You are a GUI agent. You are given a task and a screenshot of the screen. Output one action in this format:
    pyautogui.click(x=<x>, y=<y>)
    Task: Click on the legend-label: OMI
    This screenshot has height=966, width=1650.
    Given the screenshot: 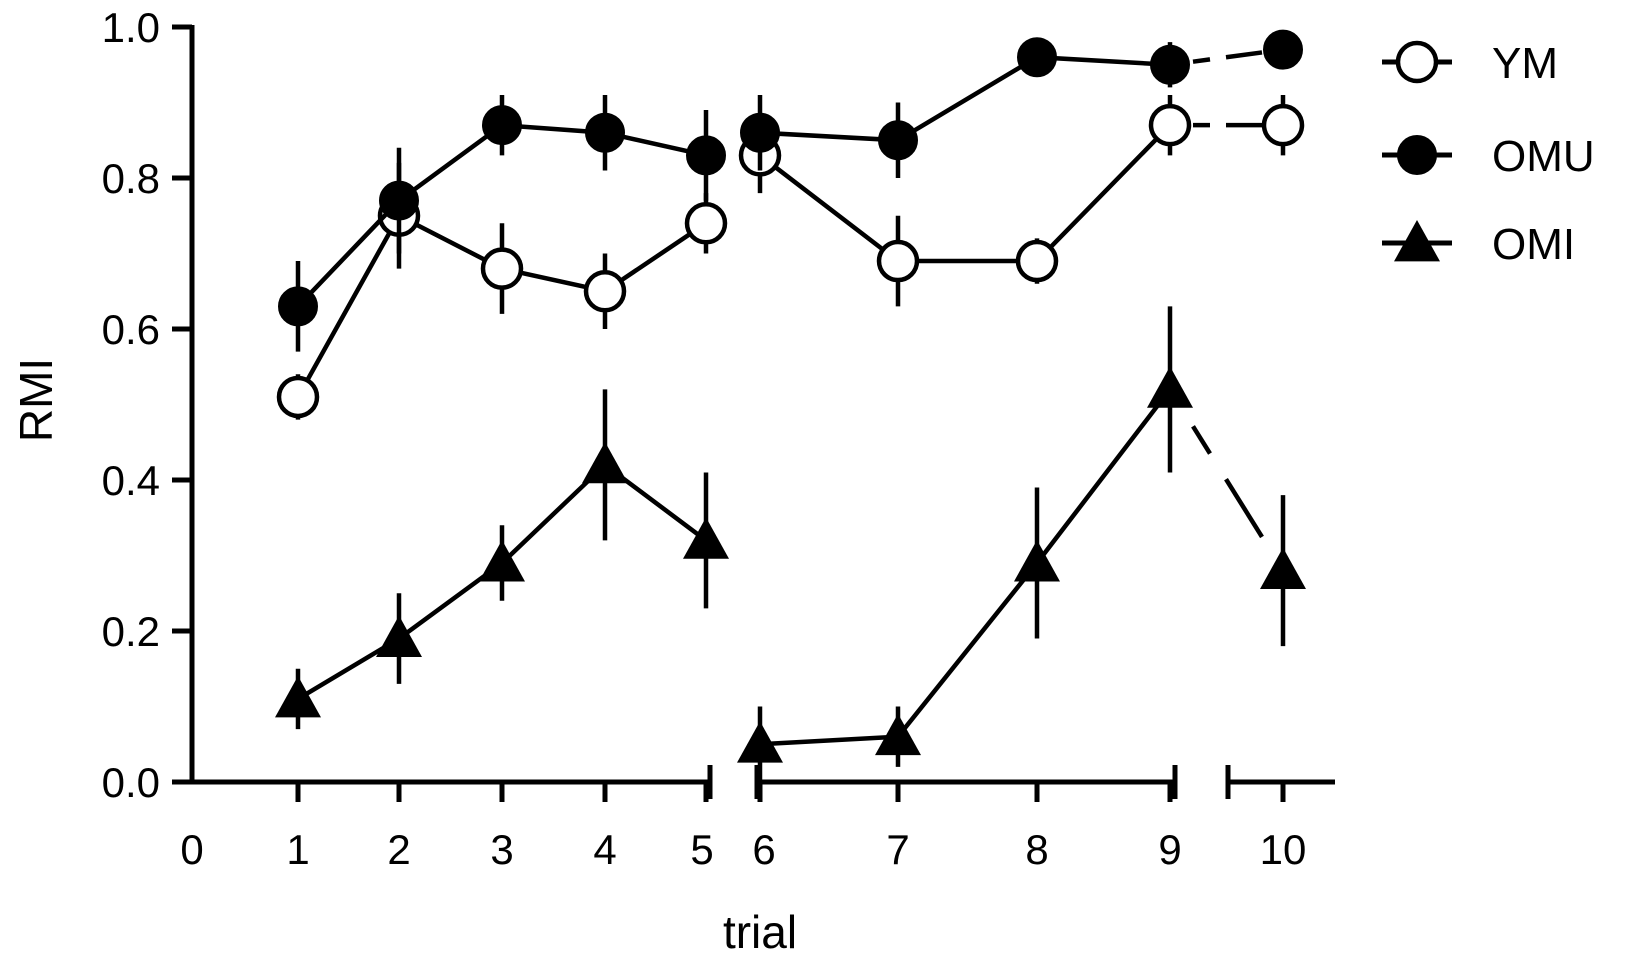 What is the action you would take?
    pyautogui.click(x=1533, y=244)
    